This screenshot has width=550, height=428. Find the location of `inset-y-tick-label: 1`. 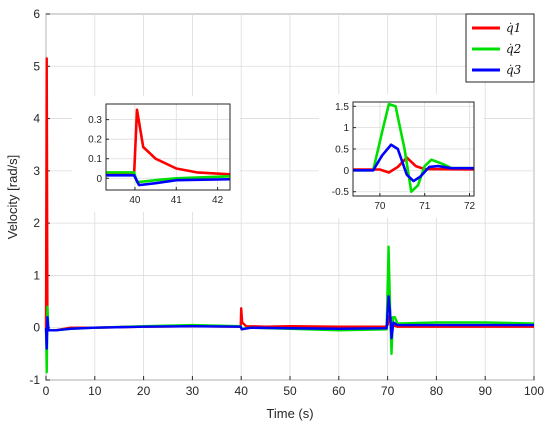

inset-y-tick-label: 1 is located at coordinates (346, 128).